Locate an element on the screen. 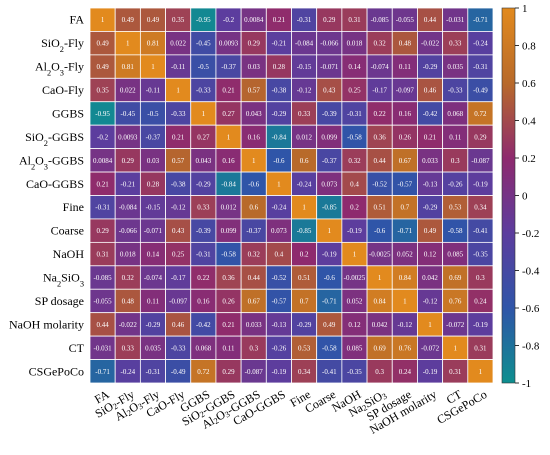 The height and width of the screenshot is (455, 550). column-label: CSGePoCo is located at coordinates (461, 407).